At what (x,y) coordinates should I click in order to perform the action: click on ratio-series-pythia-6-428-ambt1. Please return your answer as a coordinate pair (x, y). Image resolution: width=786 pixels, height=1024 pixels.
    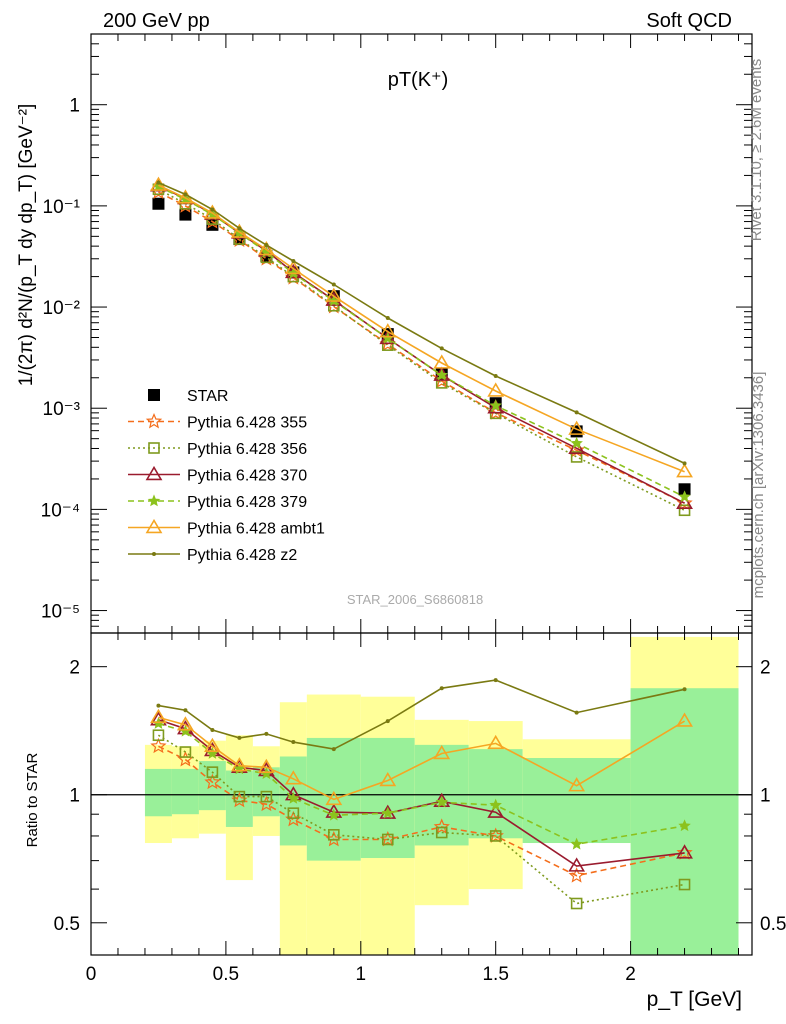
    Looking at the image, I should click on (421, 757).